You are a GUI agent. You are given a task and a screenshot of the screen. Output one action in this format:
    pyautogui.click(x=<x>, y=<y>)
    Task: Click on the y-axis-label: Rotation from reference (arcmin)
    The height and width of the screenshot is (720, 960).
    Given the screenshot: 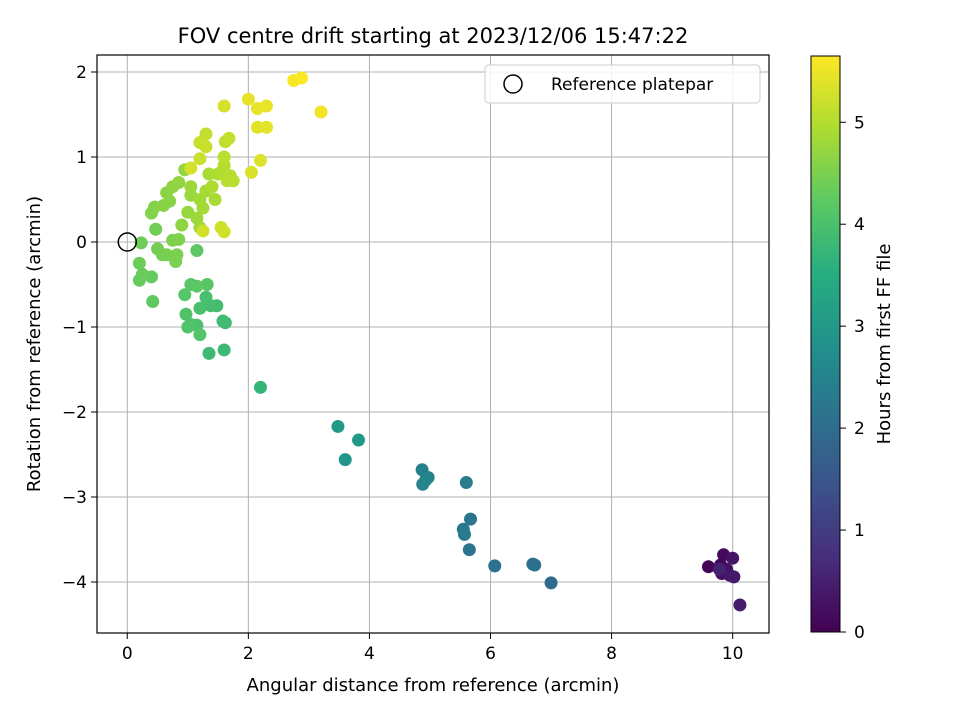 What is the action you would take?
    pyautogui.click(x=34, y=344)
    